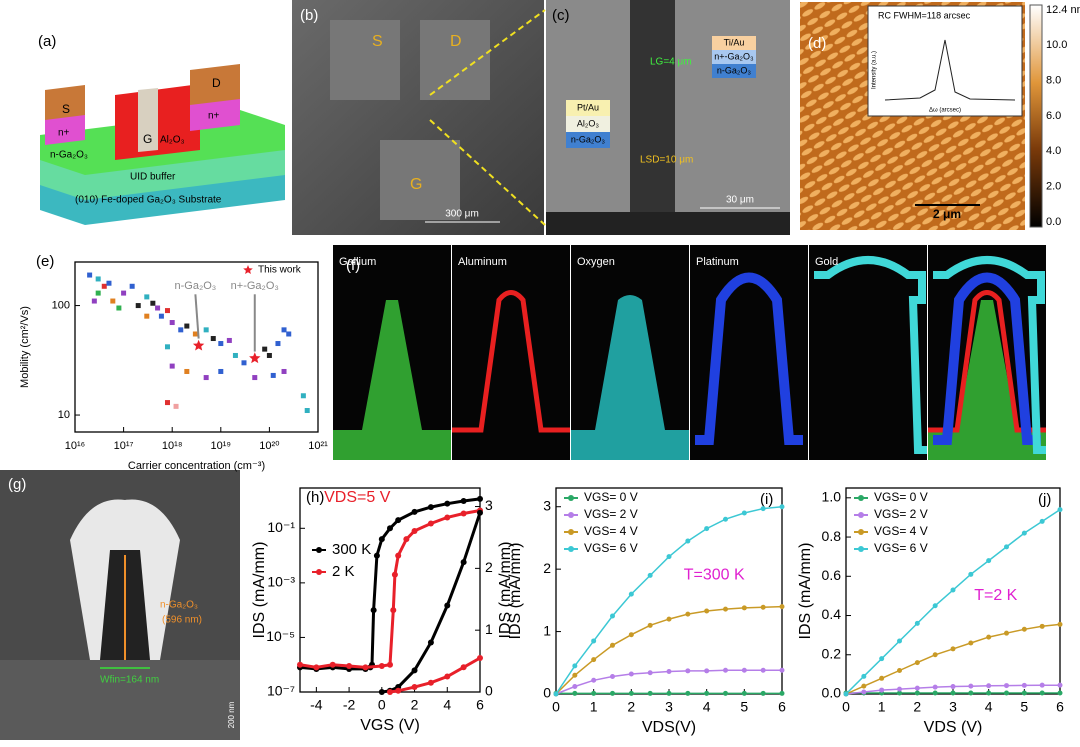 The height and width of the screenshot is (747, 1080). I want to click on colorbar-label: 12.4 nm, so click(1063, 10).